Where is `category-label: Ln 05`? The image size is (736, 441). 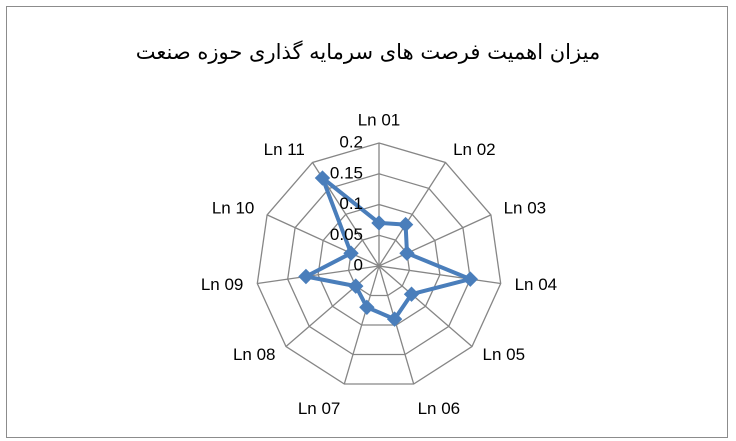
category-label: Ln 05 is located at coordinates (504, 354).